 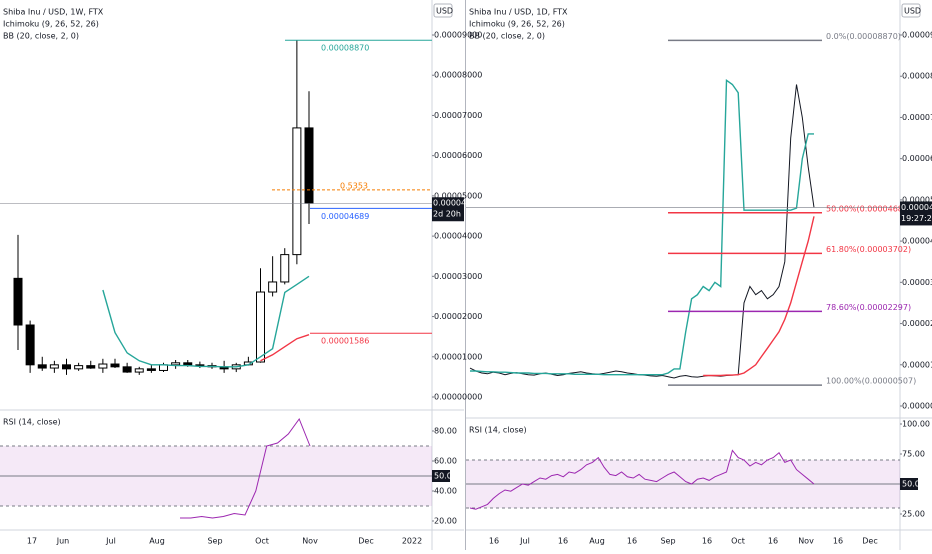 What do you see at coordinates (863, 36) in the screenshot?
I see `level-label: 0.0%(0.00008870)` at bounding box center [863, 36].